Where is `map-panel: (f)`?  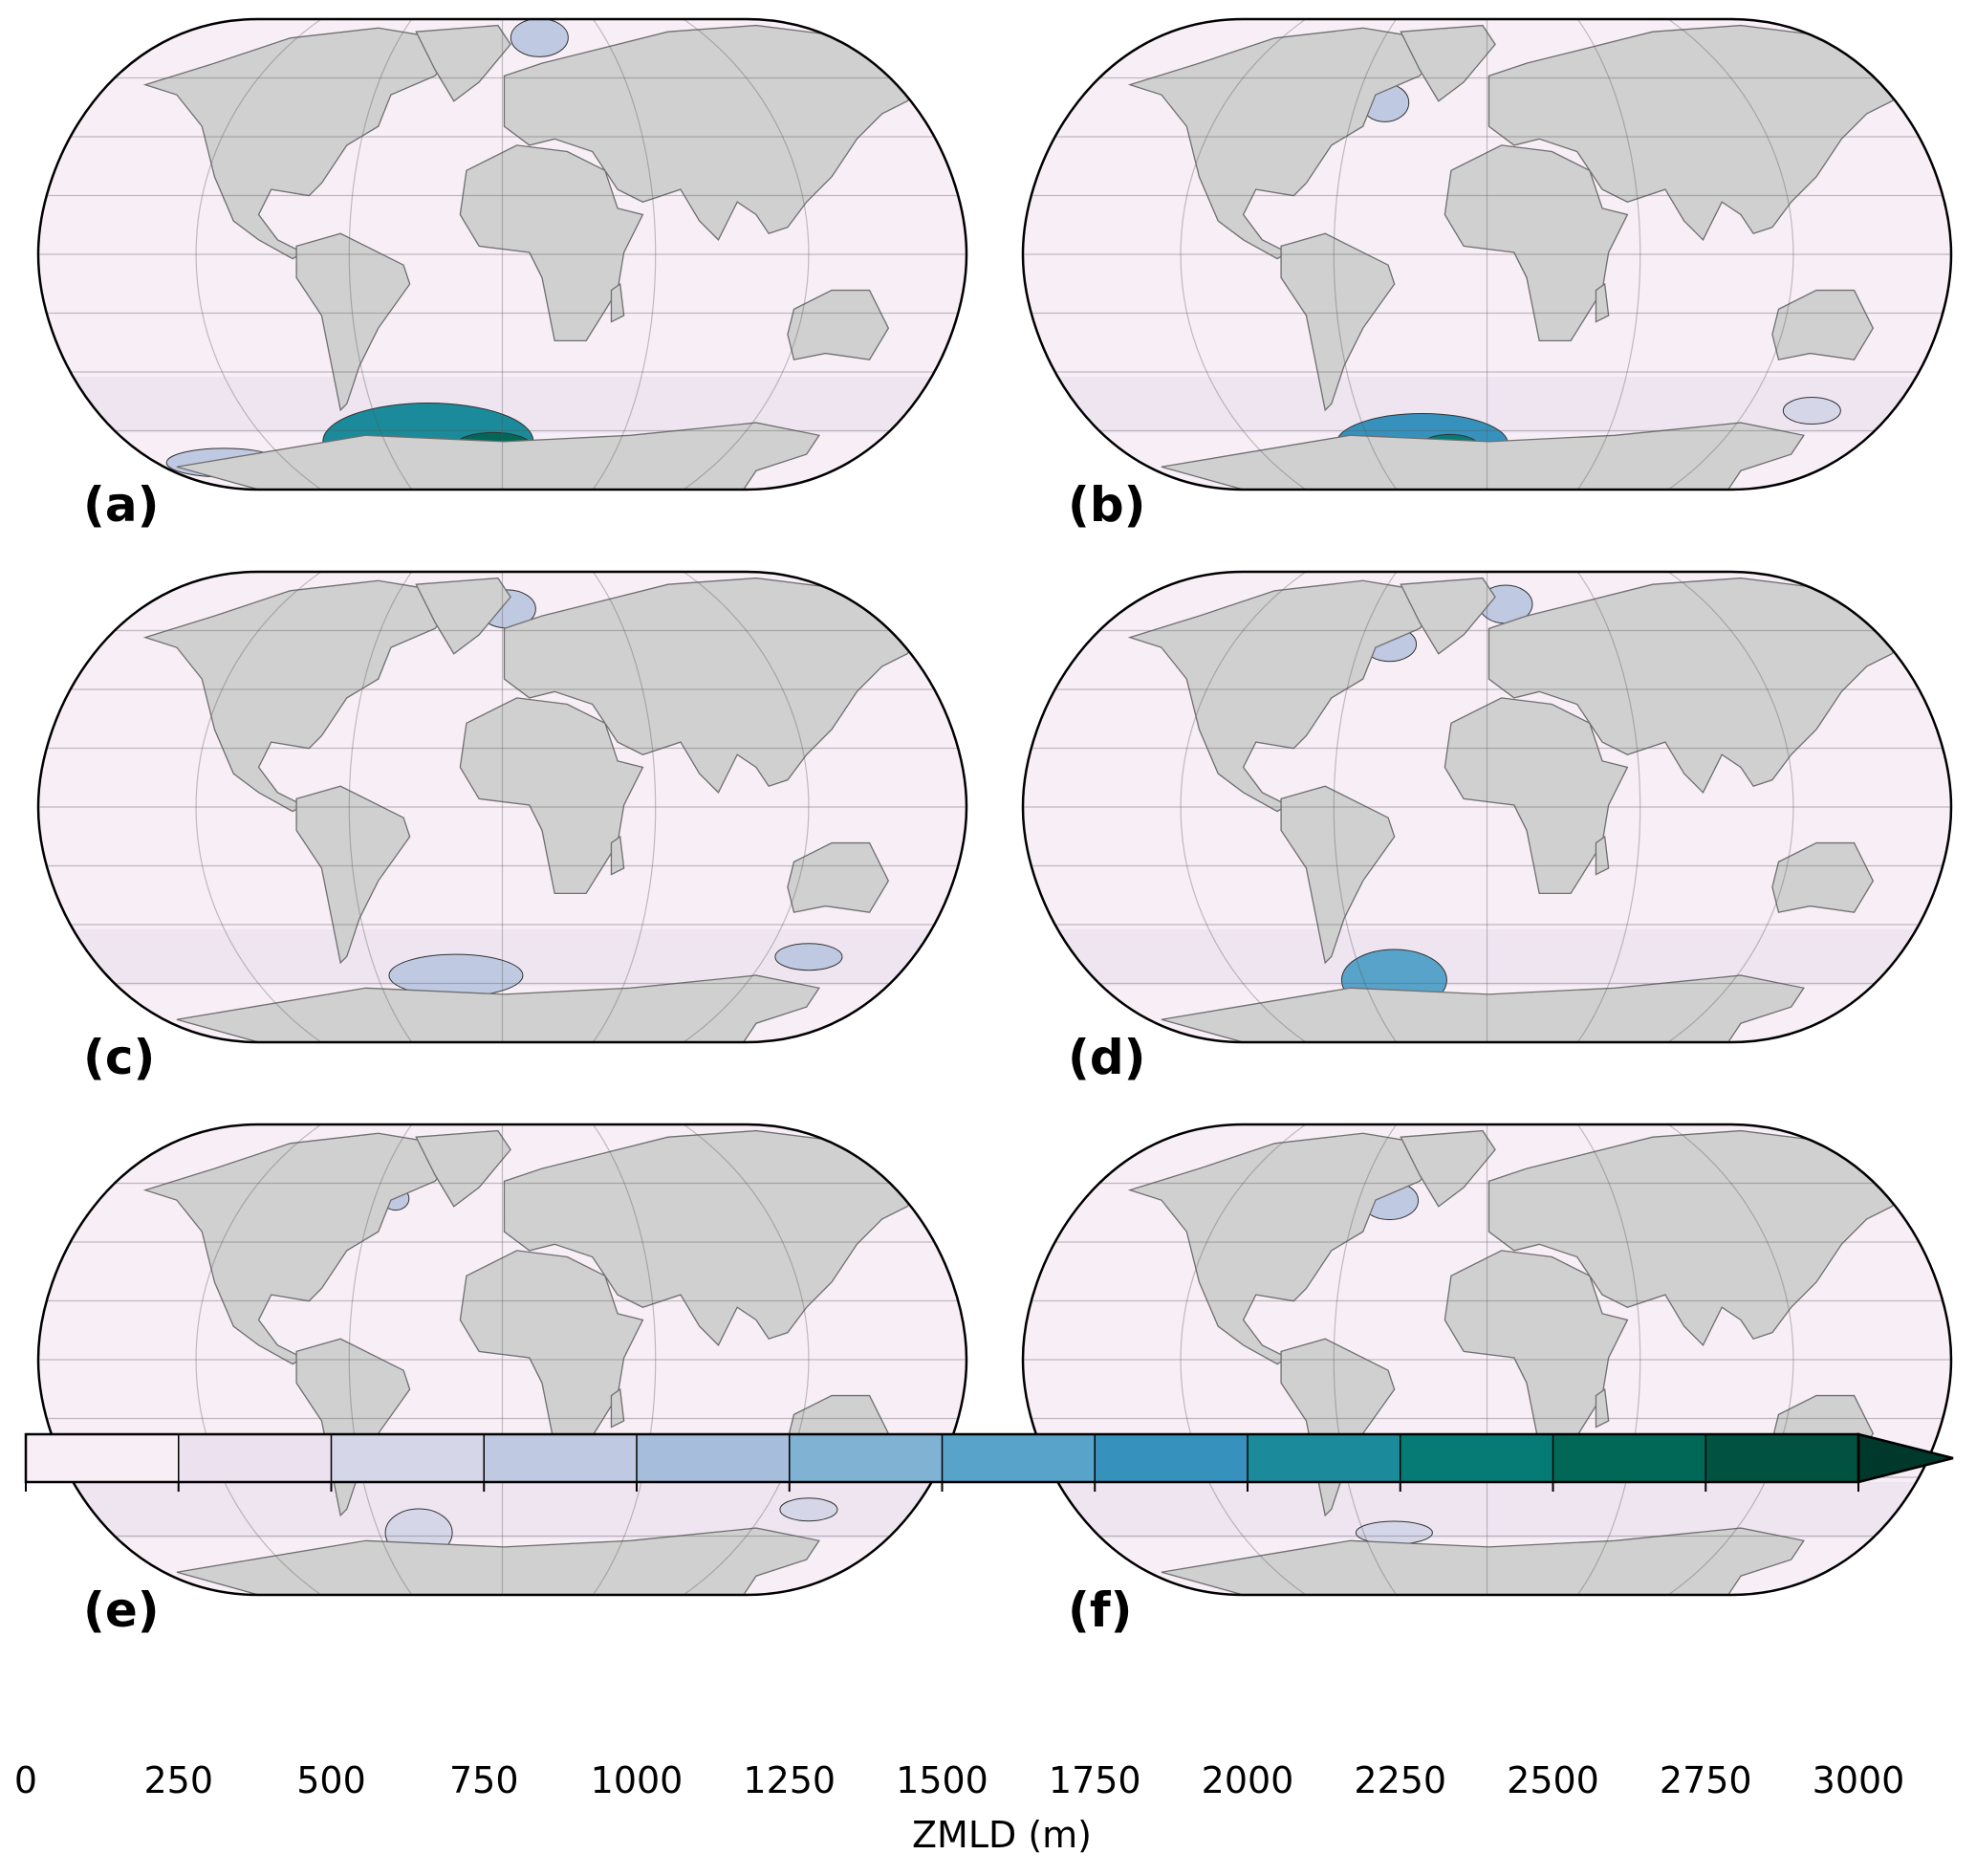
map-panel: (f) is located at coordinates (1487, 1380).